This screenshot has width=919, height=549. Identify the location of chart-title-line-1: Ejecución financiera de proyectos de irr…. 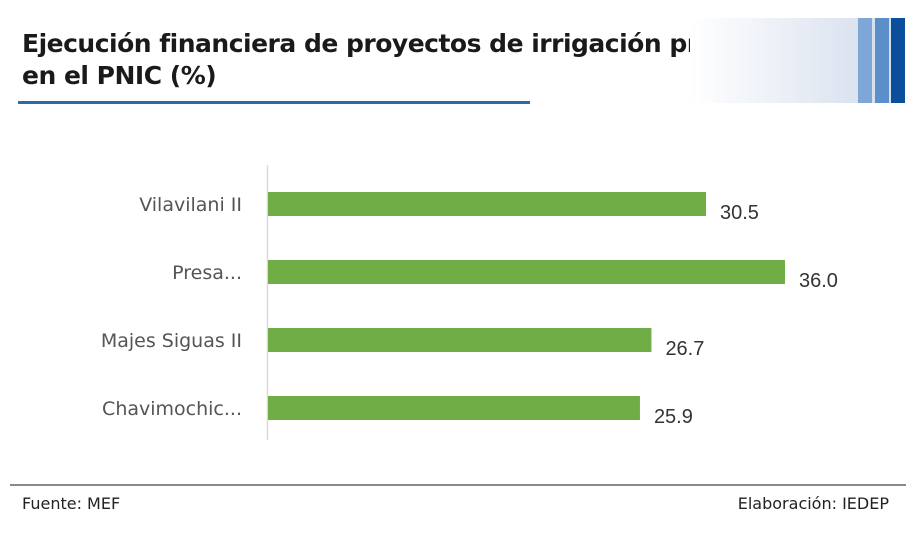
(422, 43).